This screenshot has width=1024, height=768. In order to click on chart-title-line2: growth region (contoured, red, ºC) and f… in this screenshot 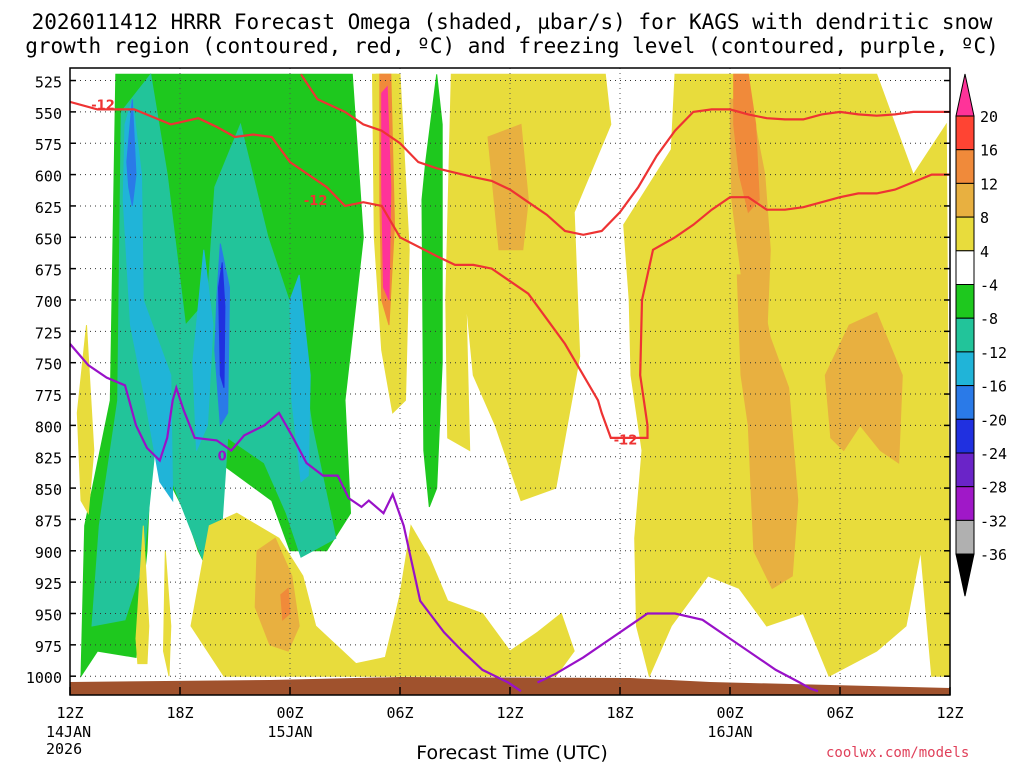, I will do `click(512, 46)`.